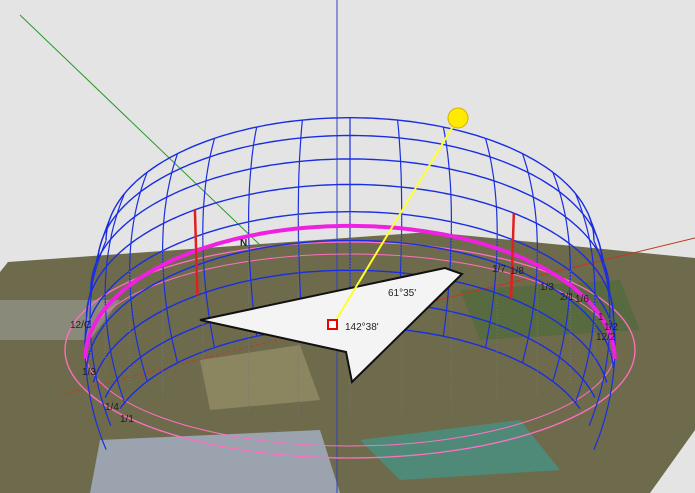 This screenshot has height=493, width=695. Describe the element at coordinates (260, 377) in the screenshot. I see `ground-field` at that location.